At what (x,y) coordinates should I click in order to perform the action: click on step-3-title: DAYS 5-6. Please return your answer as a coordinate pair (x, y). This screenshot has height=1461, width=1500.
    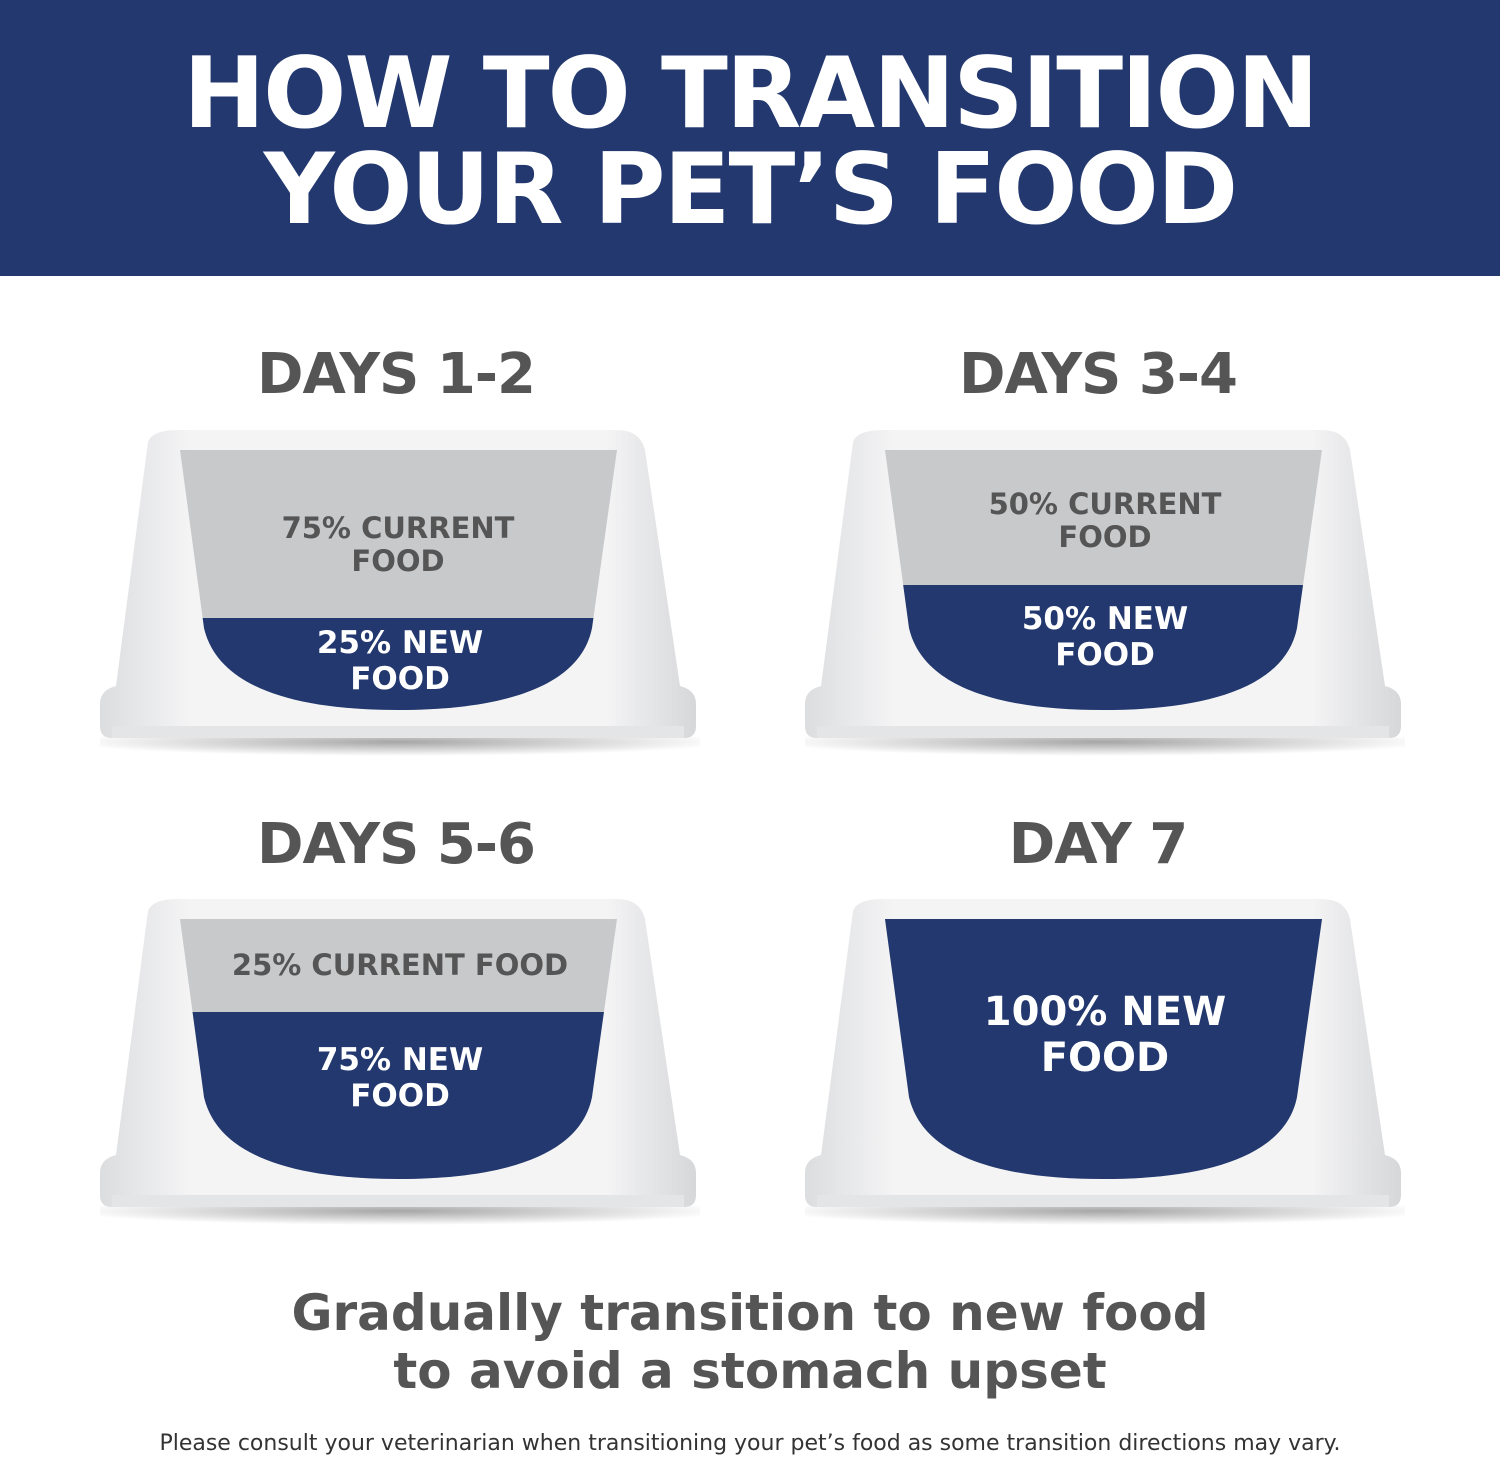
    Looking at the image, I should click on (396, 844).